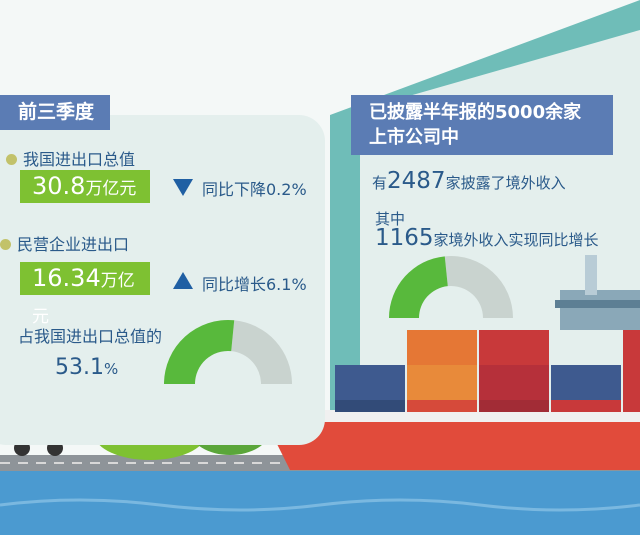 The height and width of the screenshot is (535, 640). What do you see at coordinates (600, 310) in the screenshot?
I see `ship-bridge` at bounding box center [600, 310].